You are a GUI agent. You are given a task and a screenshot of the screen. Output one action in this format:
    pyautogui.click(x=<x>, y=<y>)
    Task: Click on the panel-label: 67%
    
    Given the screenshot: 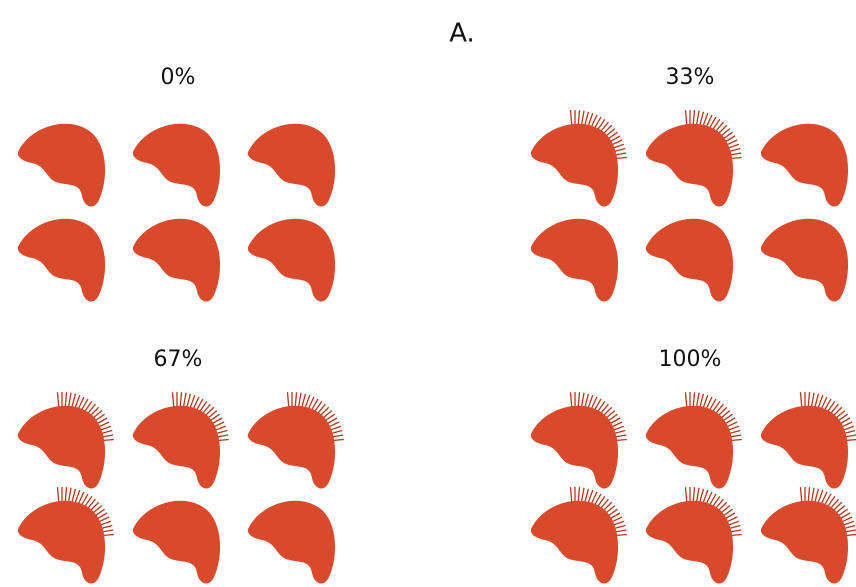 What is the action you would take?
    pyautogui.click(x=178, y=359)
    